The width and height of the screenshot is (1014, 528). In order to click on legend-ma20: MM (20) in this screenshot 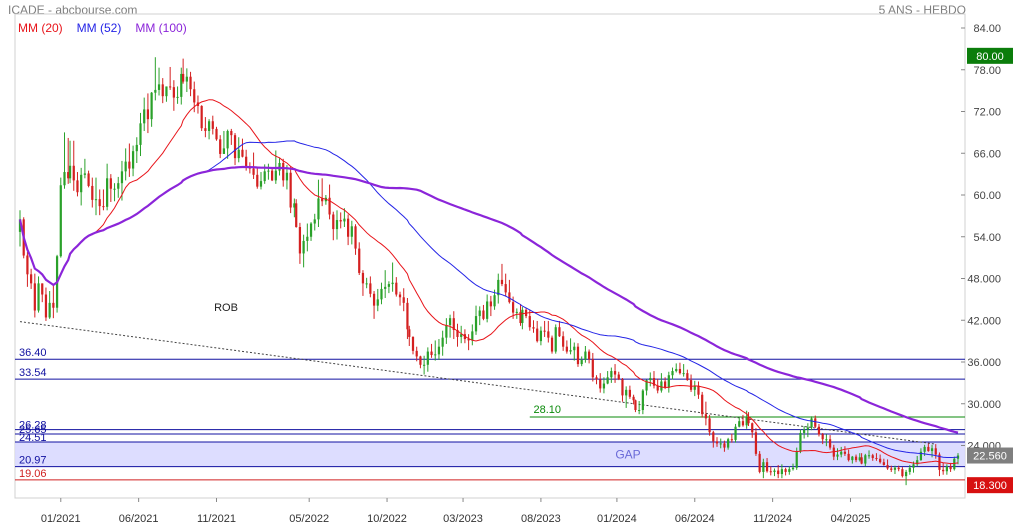, I will do `click(40, 28)`.